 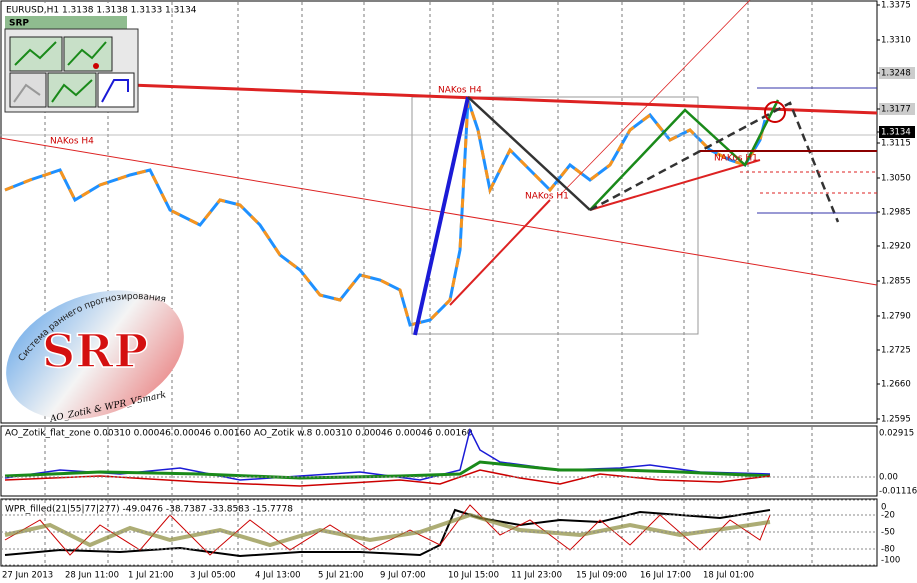 What do you see at coordinates (890, 561) in the screenshot?
I see `wpr-axis-label: -100` at bounding box center [890, 561].